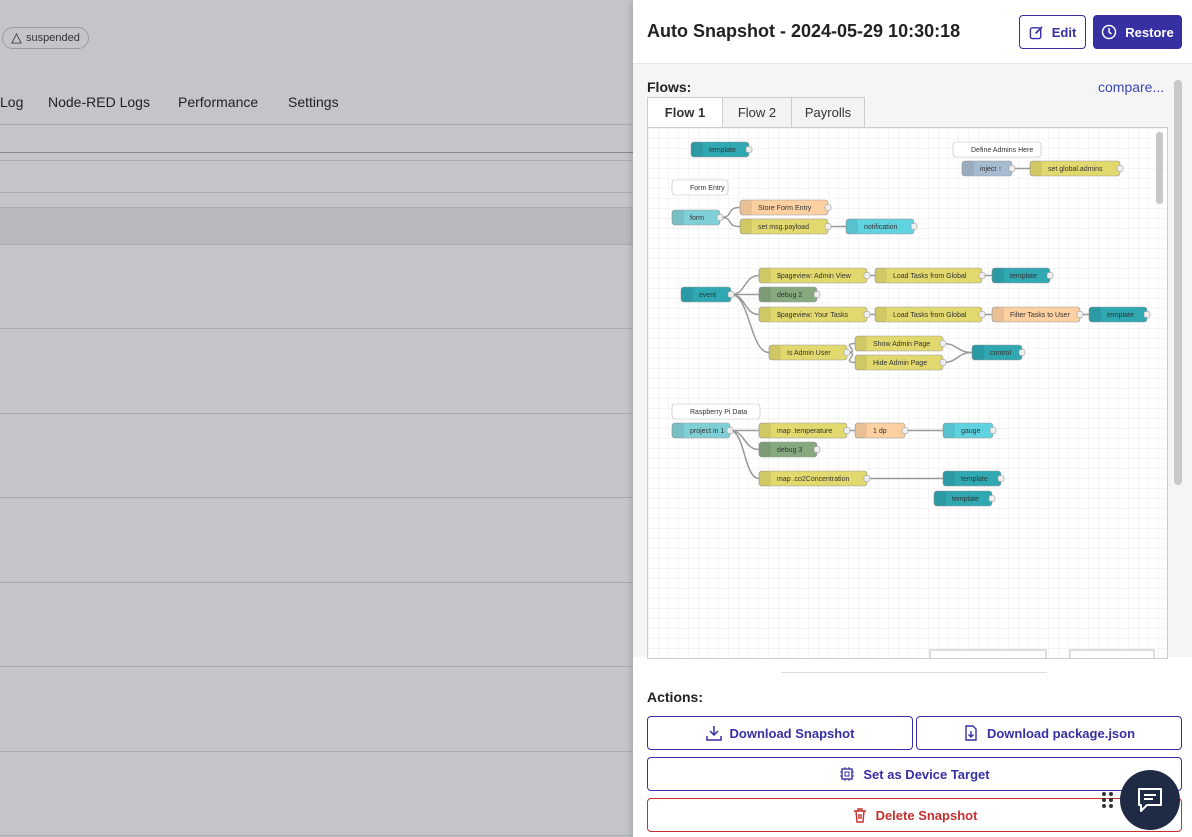  What do you see at coordinates (881, 227) in the screenshot?
I see `node-label: notification` at bounding box center [881, 227].